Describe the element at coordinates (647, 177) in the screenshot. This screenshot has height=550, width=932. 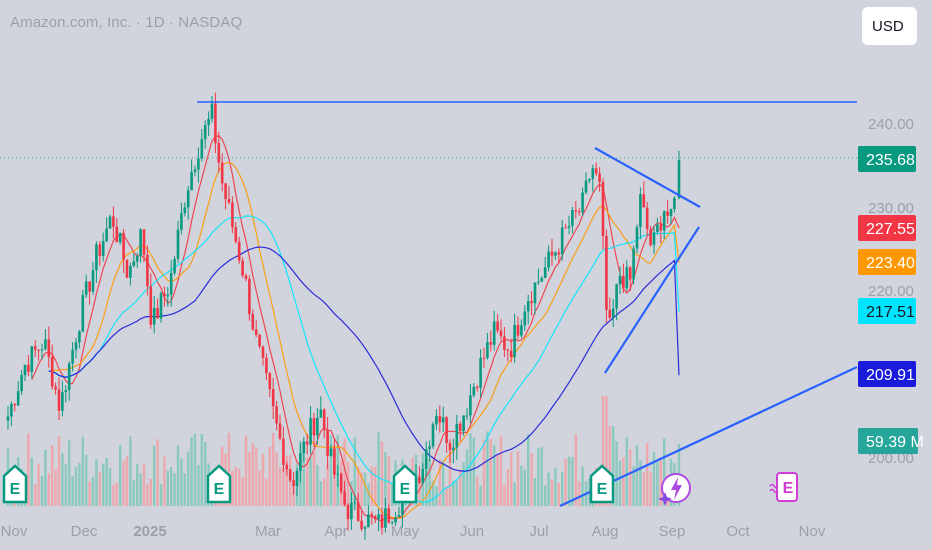
I see `triangle-upper-line` at that location.